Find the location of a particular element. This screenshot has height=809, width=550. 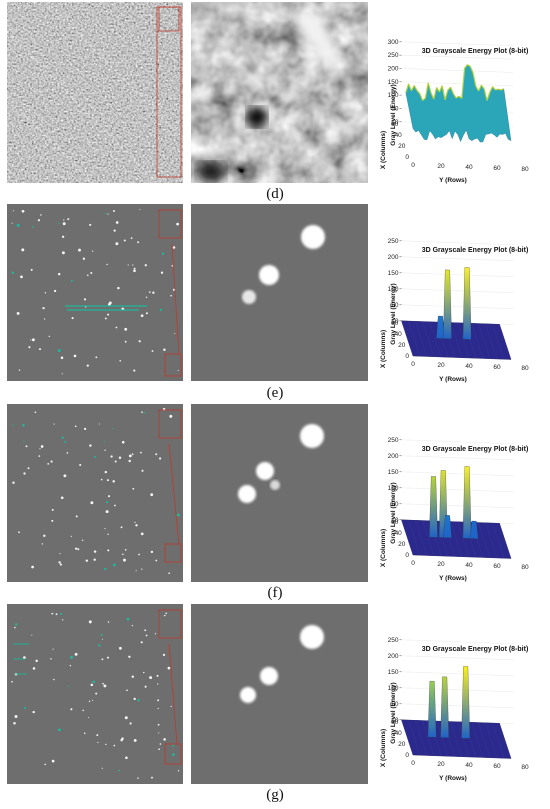

noise-texture-image-d is located at coordinates (95, 92).